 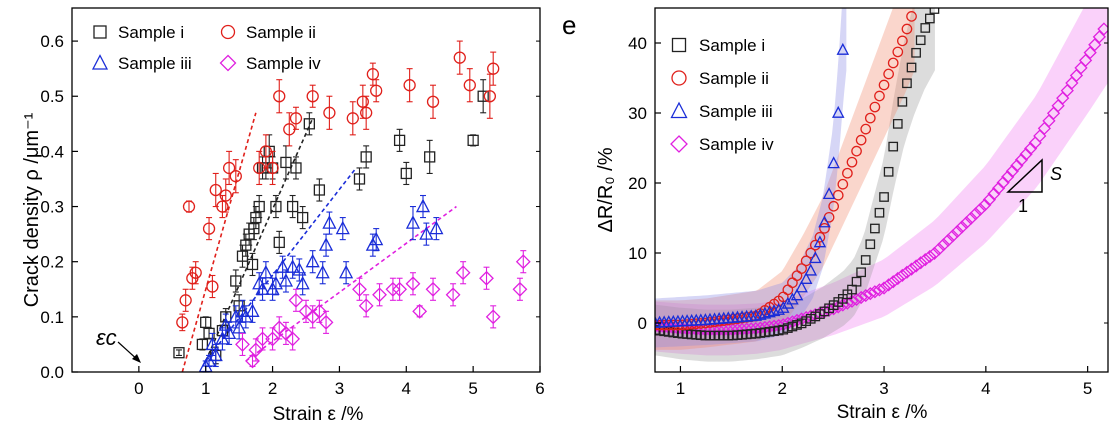 I want to click on right-x-tick-label: 5, so click(x=1087, y=388).